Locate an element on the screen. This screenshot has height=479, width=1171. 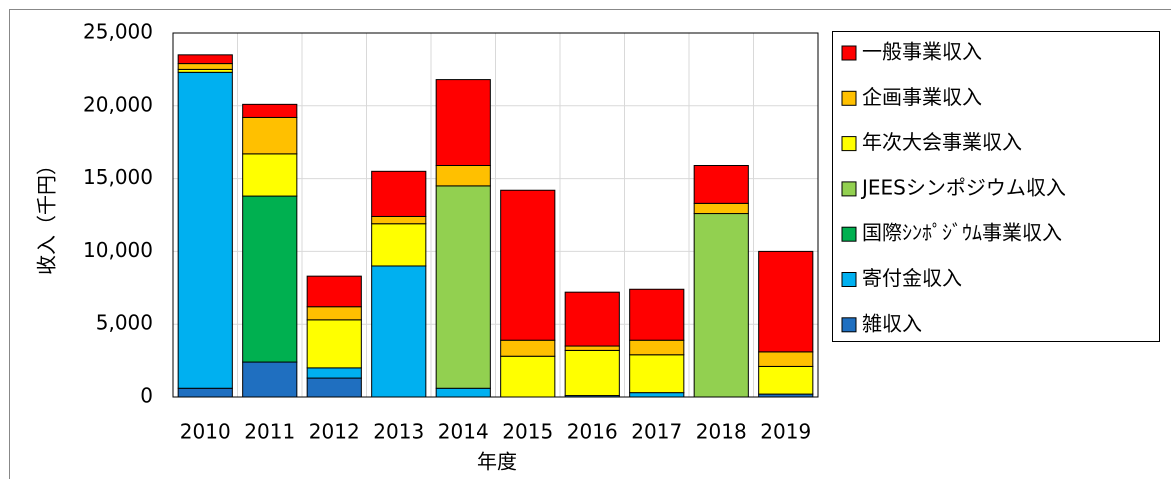
x-tick-label: 2010 is located at coordinates (205, 432).